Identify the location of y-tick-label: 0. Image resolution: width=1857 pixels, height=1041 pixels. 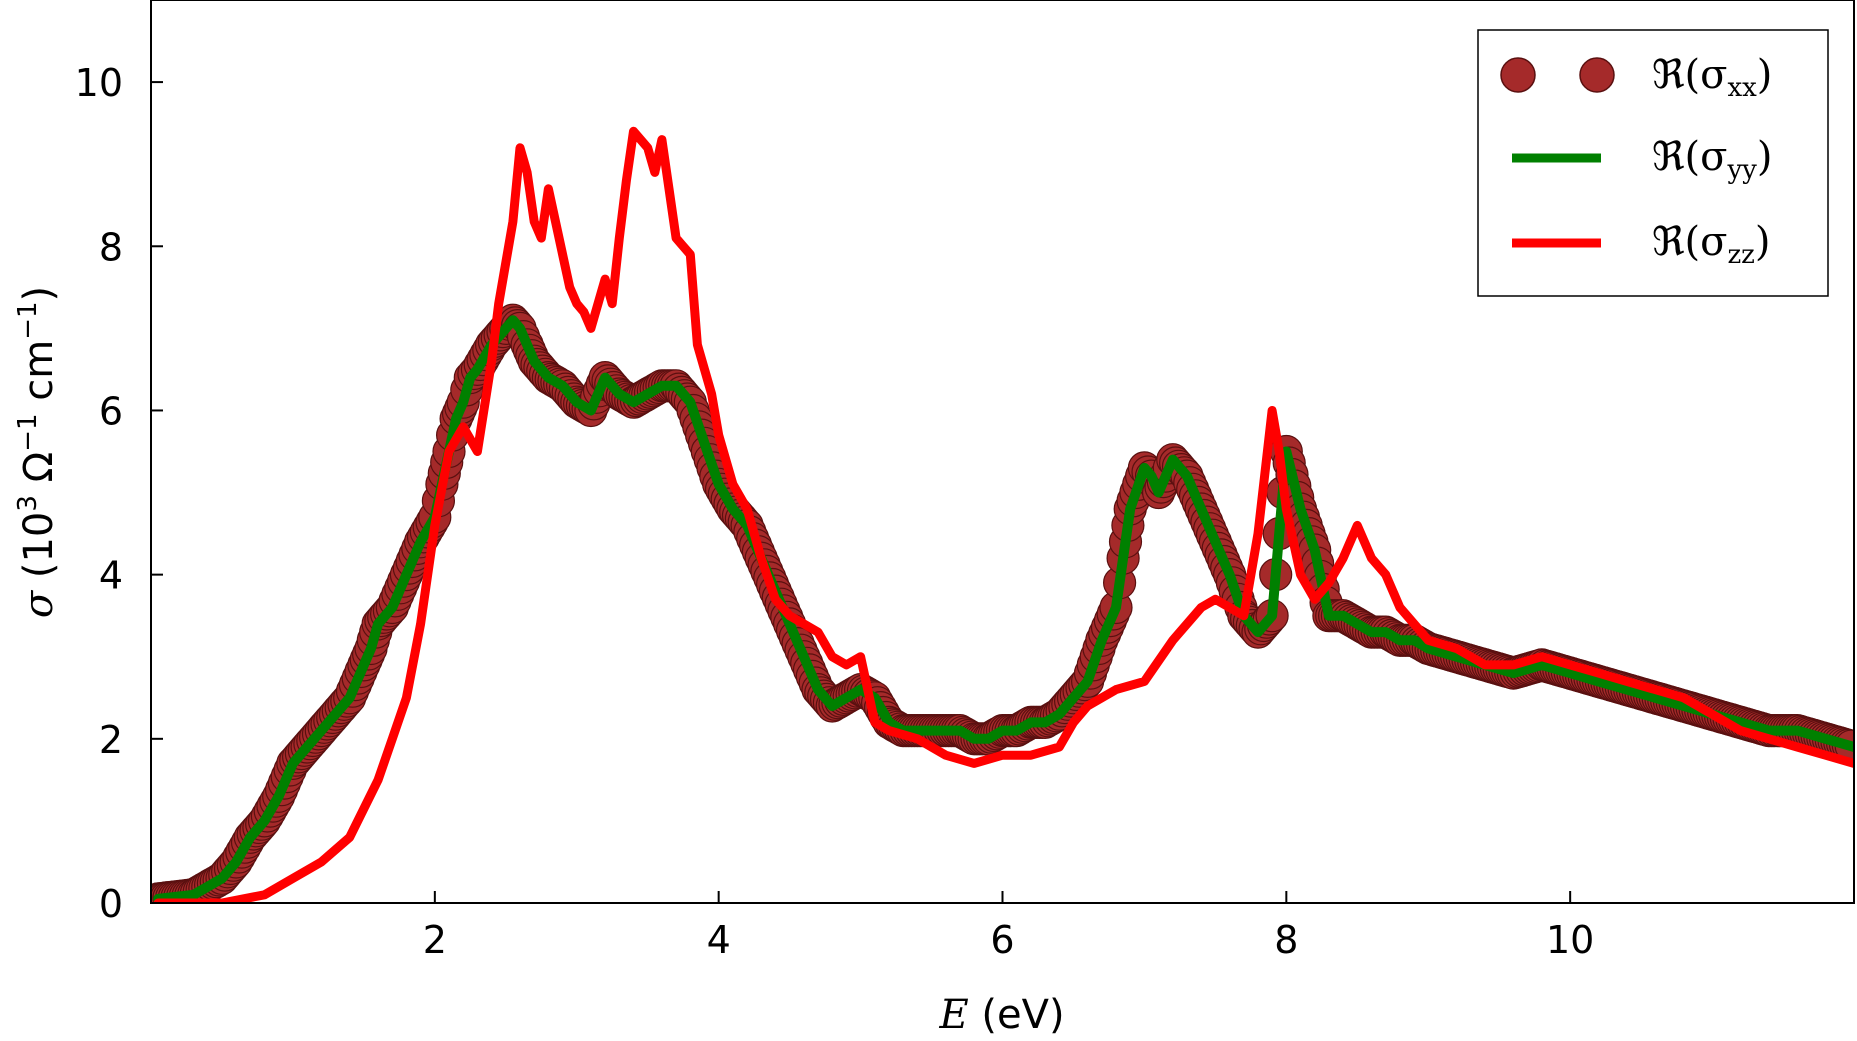
(111, 904).